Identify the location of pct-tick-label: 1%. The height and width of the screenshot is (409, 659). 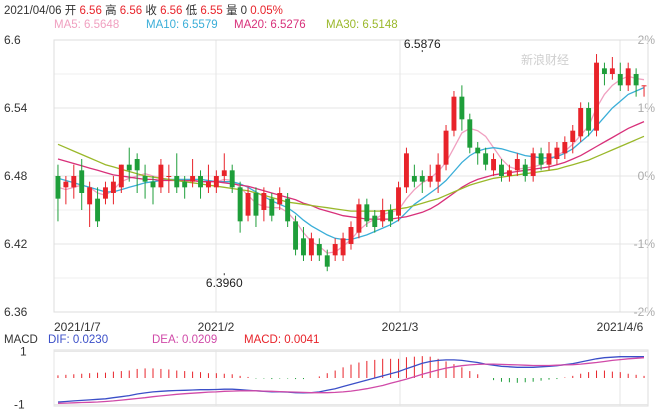
(647, 108).